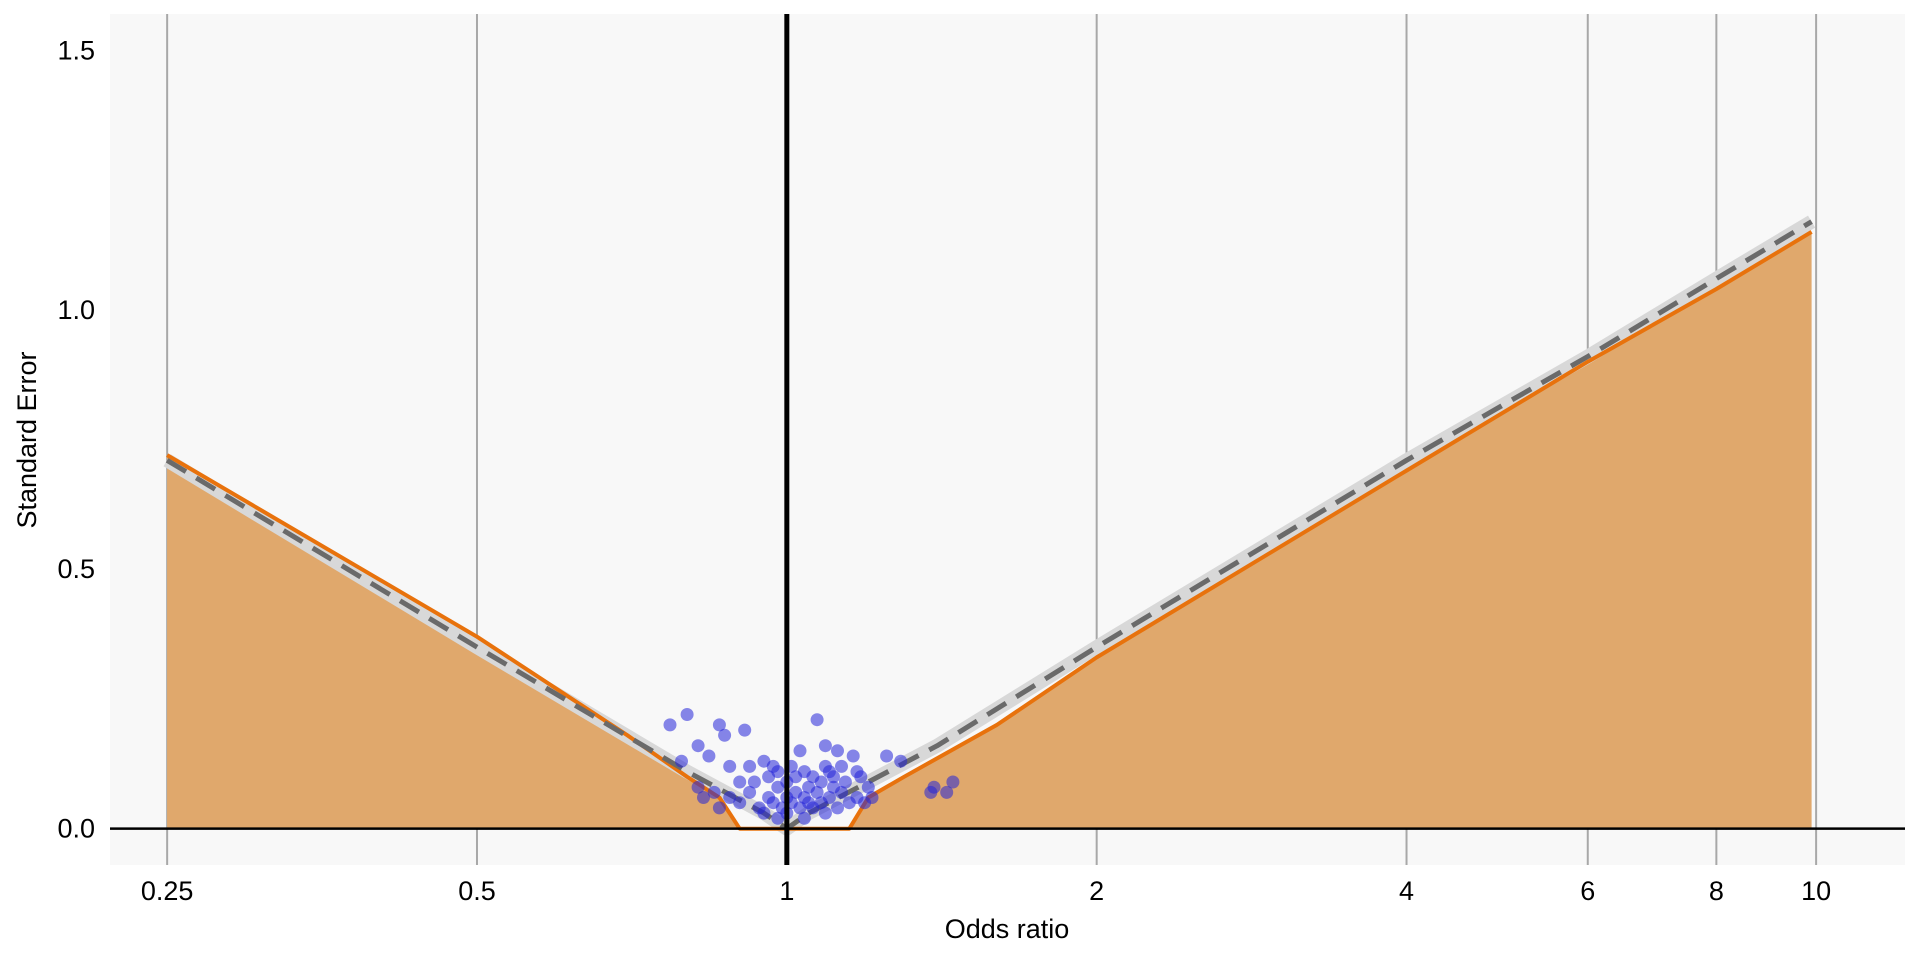 The width and height of the screenshot is (1920, 960). I want to click on x-tick-label: 10, so click(1816, 891).